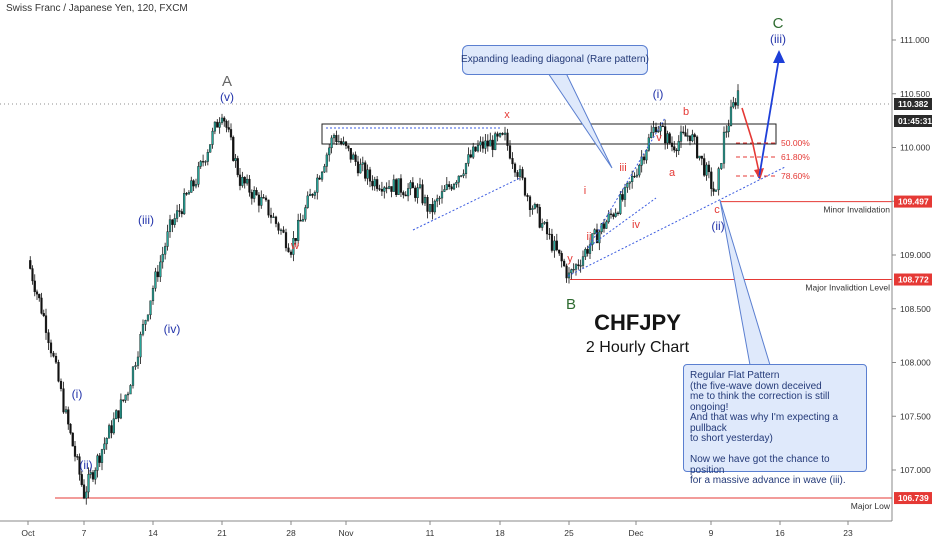  Describe the element at coordinates (676, 221) in the screenshot. I see `diagonal-lower` at that location.